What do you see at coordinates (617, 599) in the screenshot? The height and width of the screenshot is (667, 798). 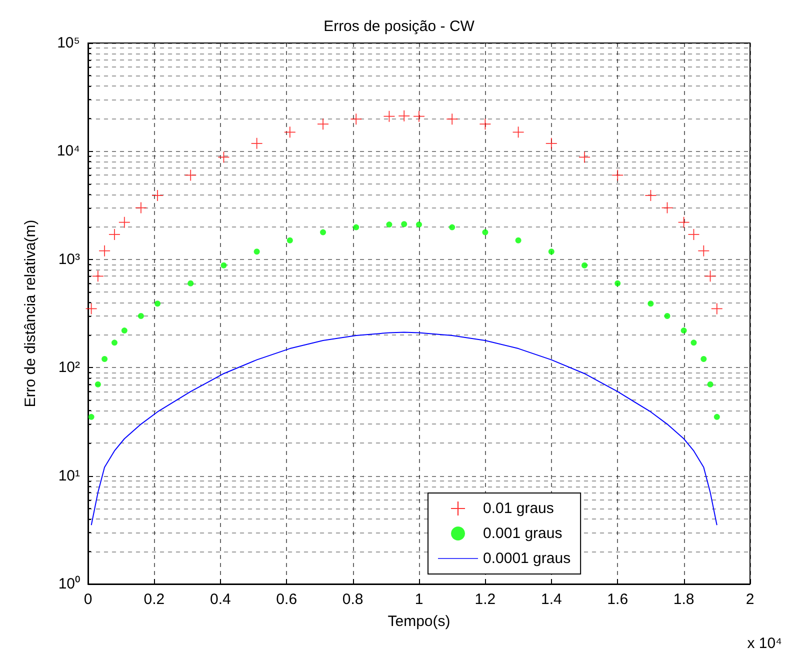 I see `x-tick-label: 1.6` at bounding box center [617, 599].